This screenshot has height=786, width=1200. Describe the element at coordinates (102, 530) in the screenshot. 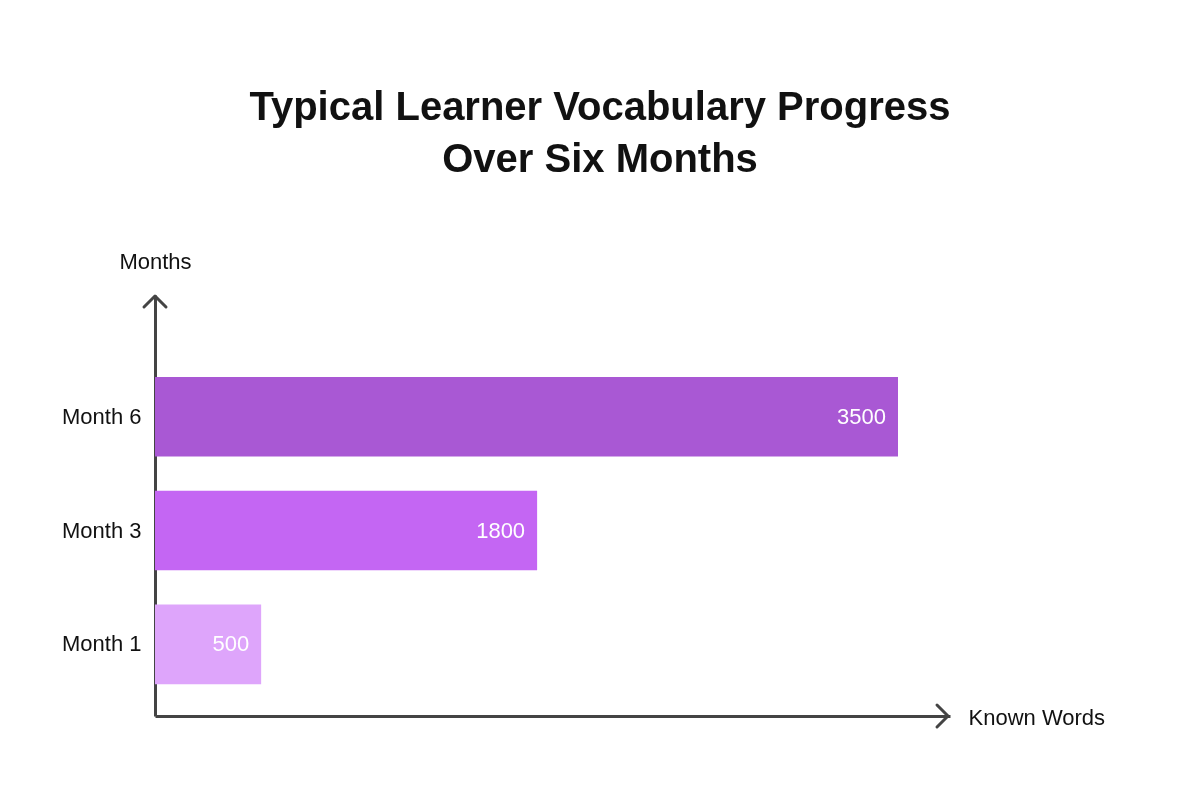

I see `y-tick-label: Month 3` at that location.